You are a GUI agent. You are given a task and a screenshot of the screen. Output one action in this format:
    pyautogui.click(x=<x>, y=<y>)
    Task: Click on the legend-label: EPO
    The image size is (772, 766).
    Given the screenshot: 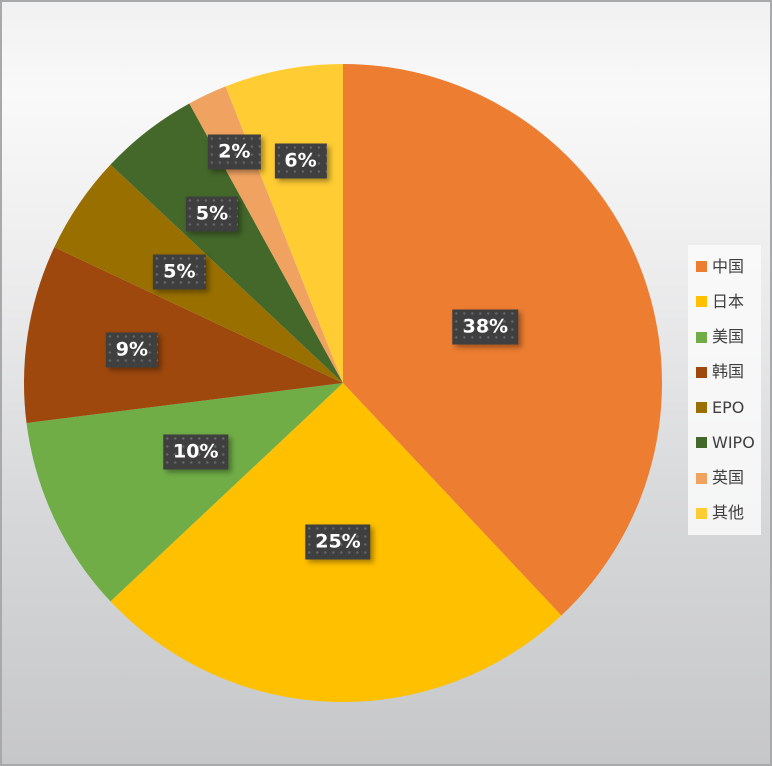 What is the action you would take?
    pyautogui.click(x=728, y=407)
    